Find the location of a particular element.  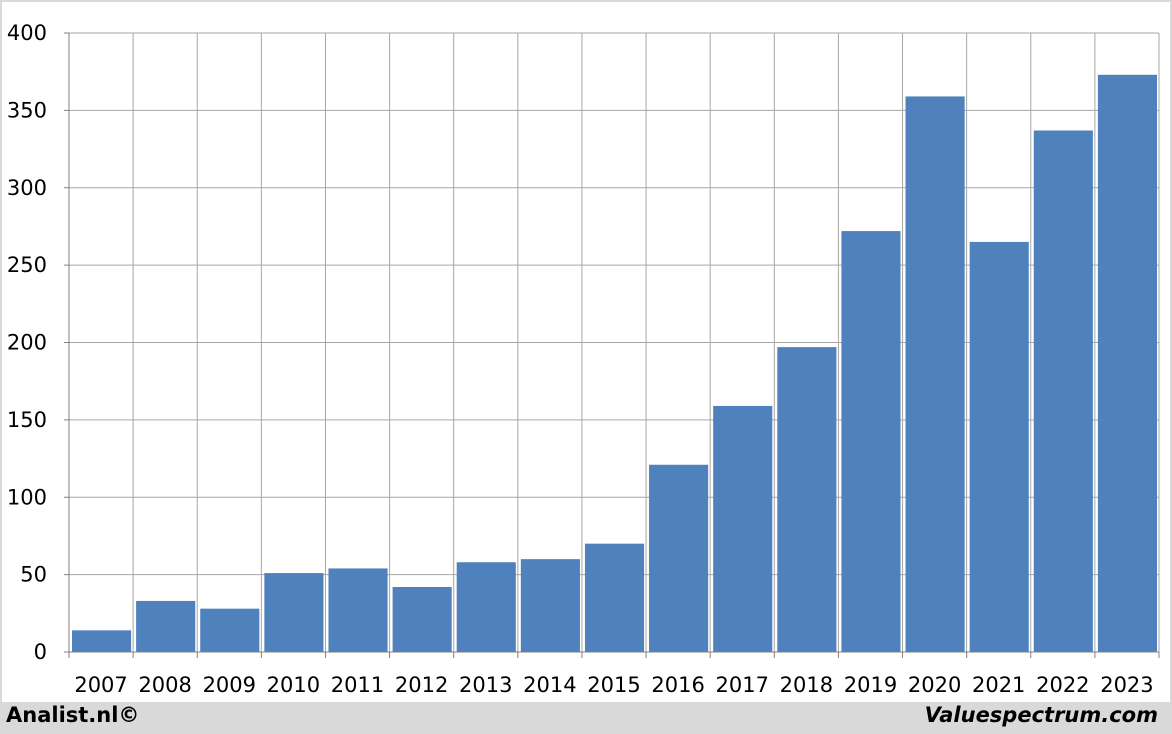

y-tick-label: 0 is located at coordinates (40, 652).